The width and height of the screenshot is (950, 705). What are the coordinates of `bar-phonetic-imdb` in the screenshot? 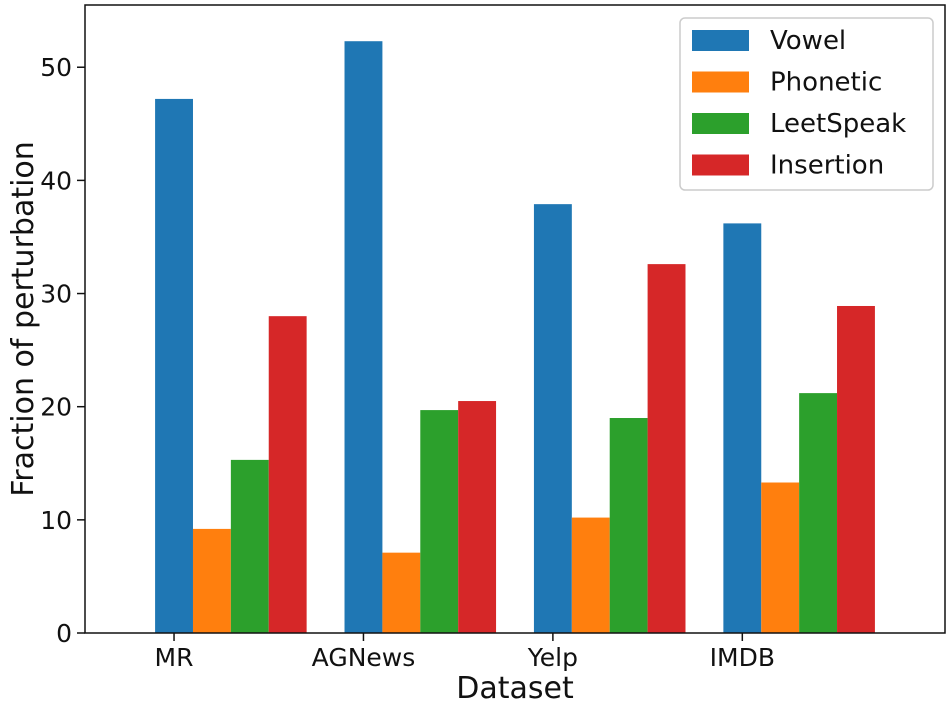 It's located at (780, 557).